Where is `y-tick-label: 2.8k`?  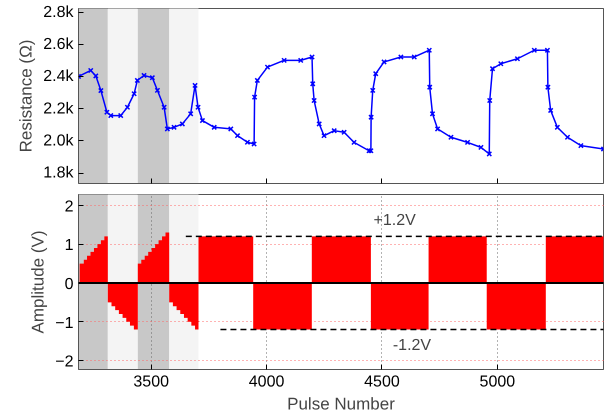 y-tick-label: 2.8k is located at coordinates (58, 13).